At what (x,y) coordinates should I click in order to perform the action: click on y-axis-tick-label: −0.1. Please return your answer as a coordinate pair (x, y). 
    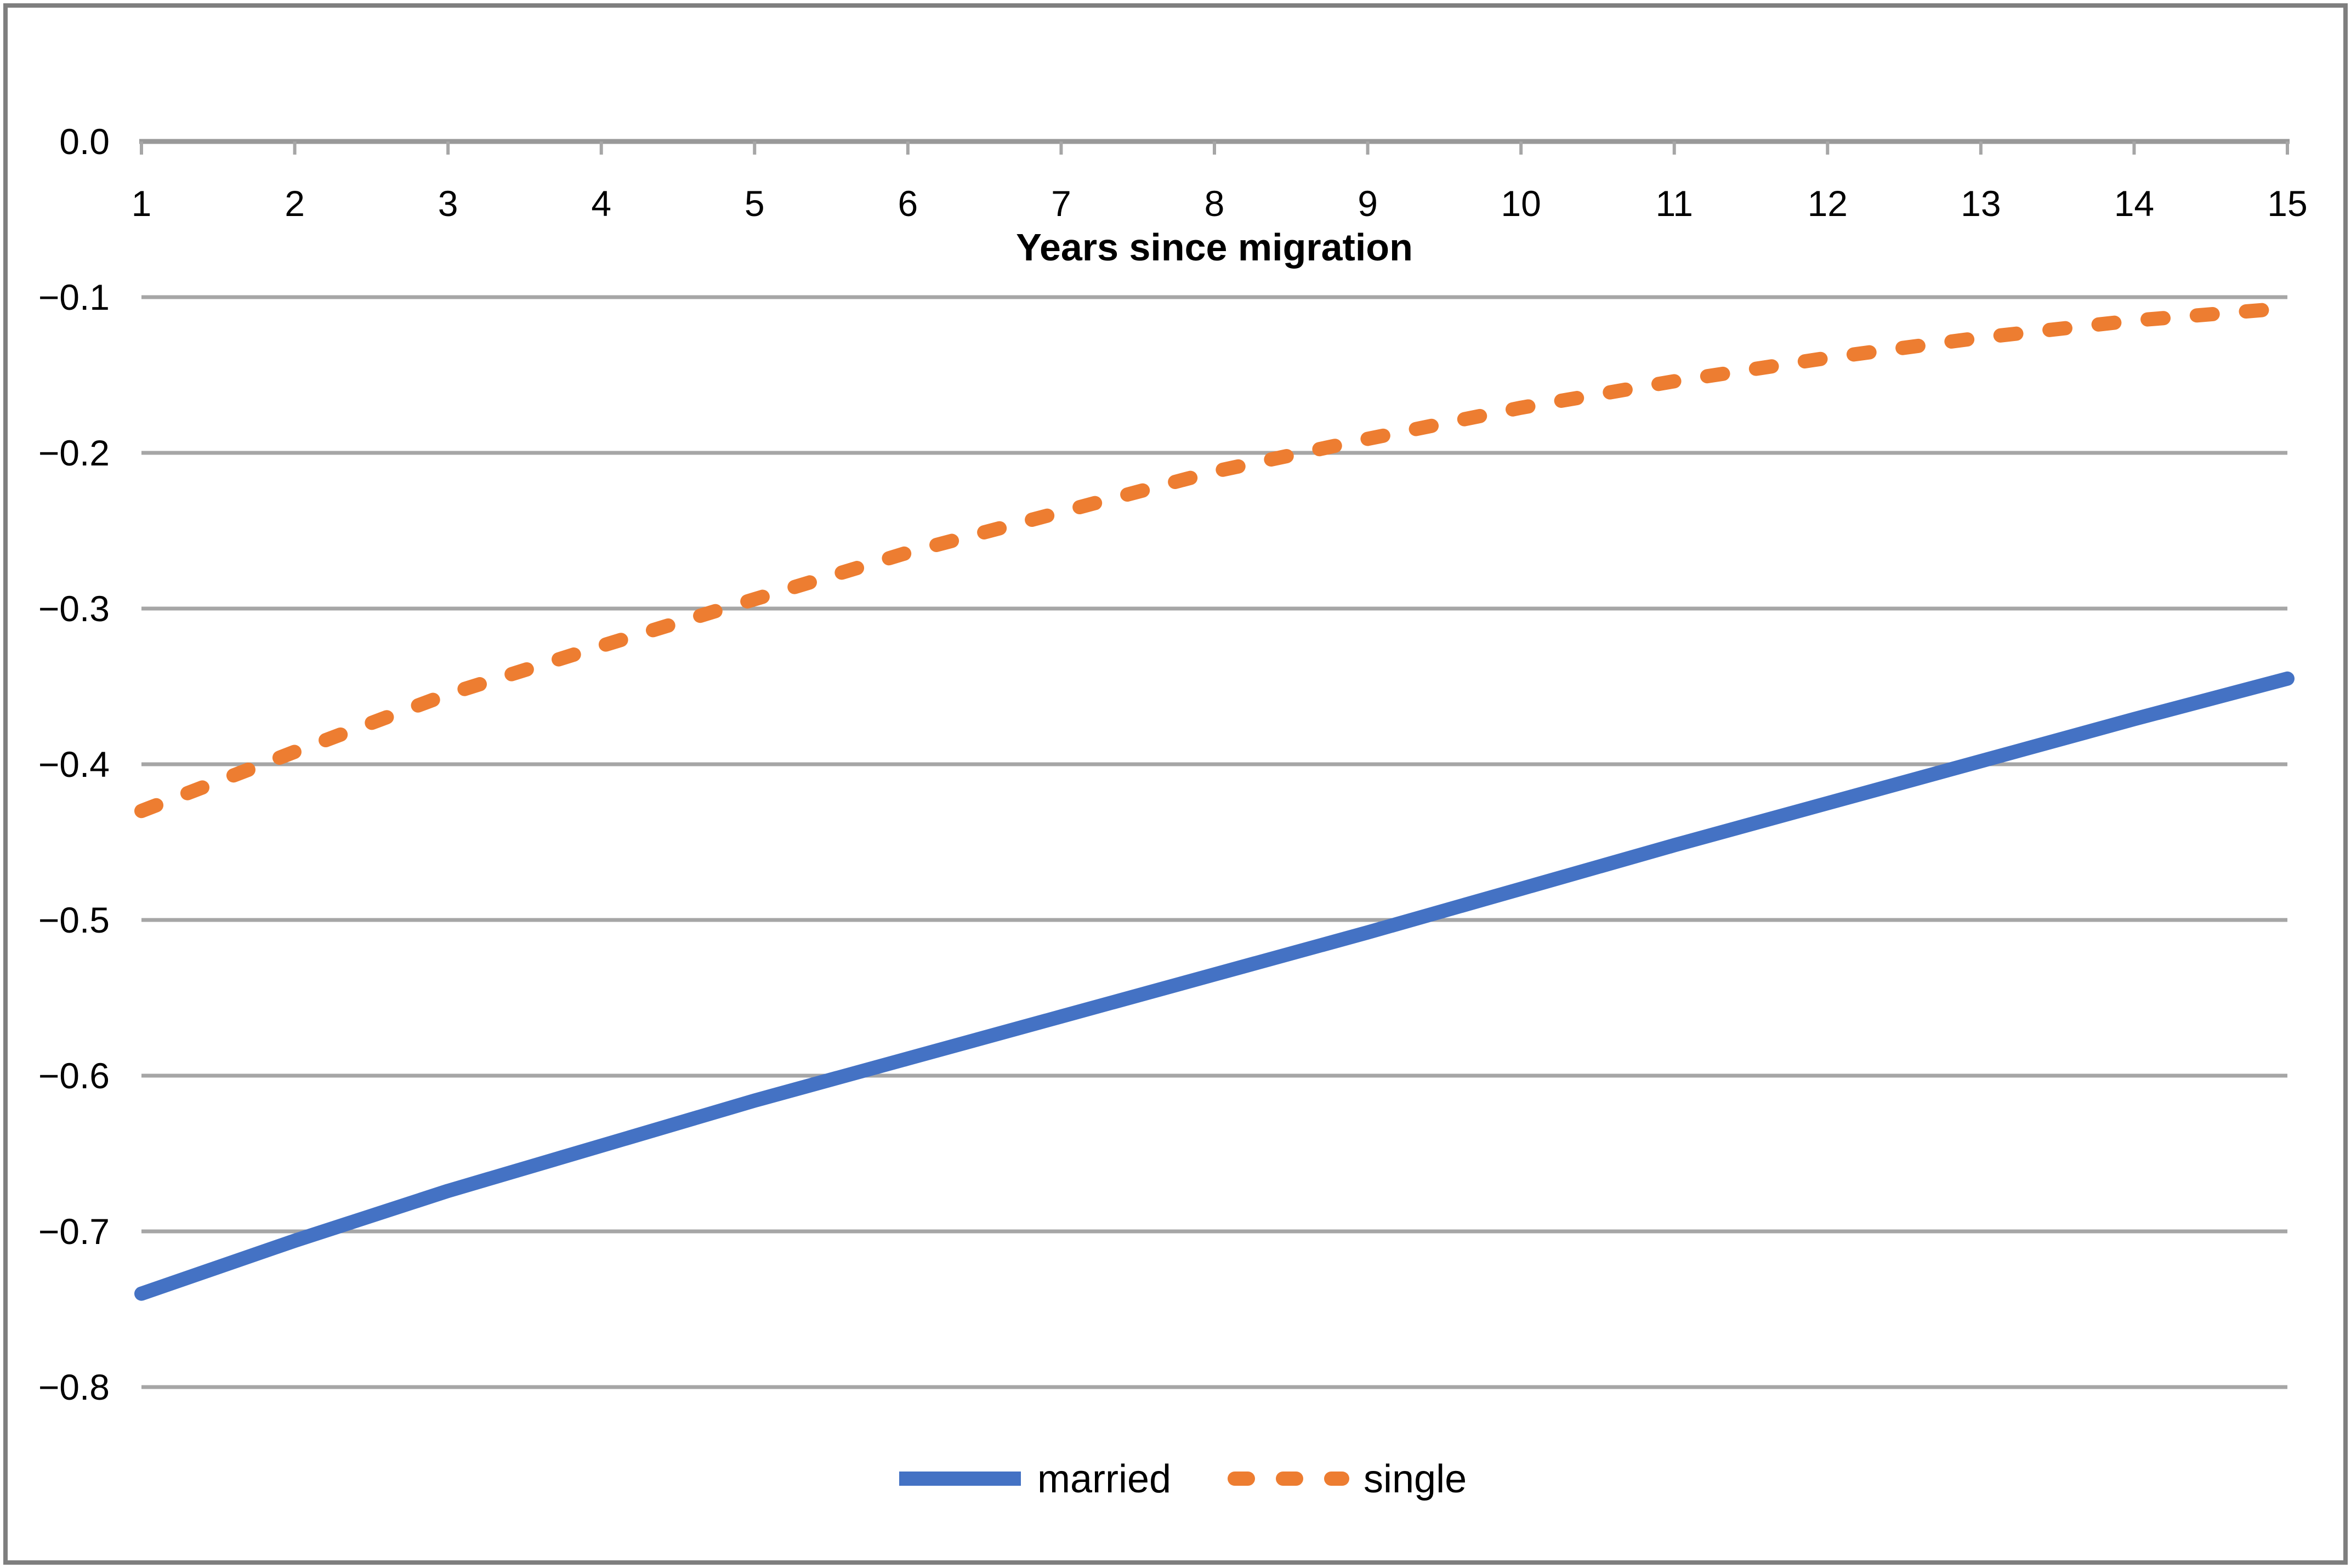
    Looking at the image, I should click on (74, 297).